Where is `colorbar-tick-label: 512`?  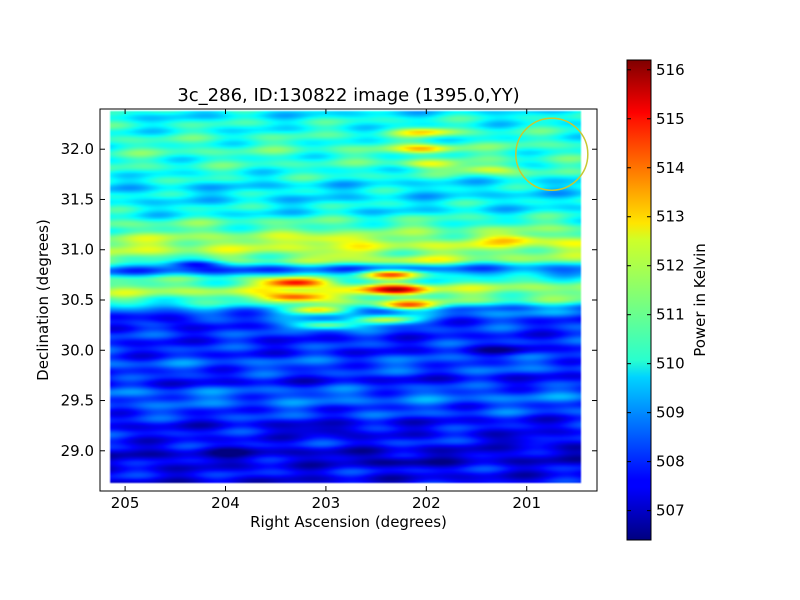 colorbar-tick-label: 512 is located at coordinates (670, 266).